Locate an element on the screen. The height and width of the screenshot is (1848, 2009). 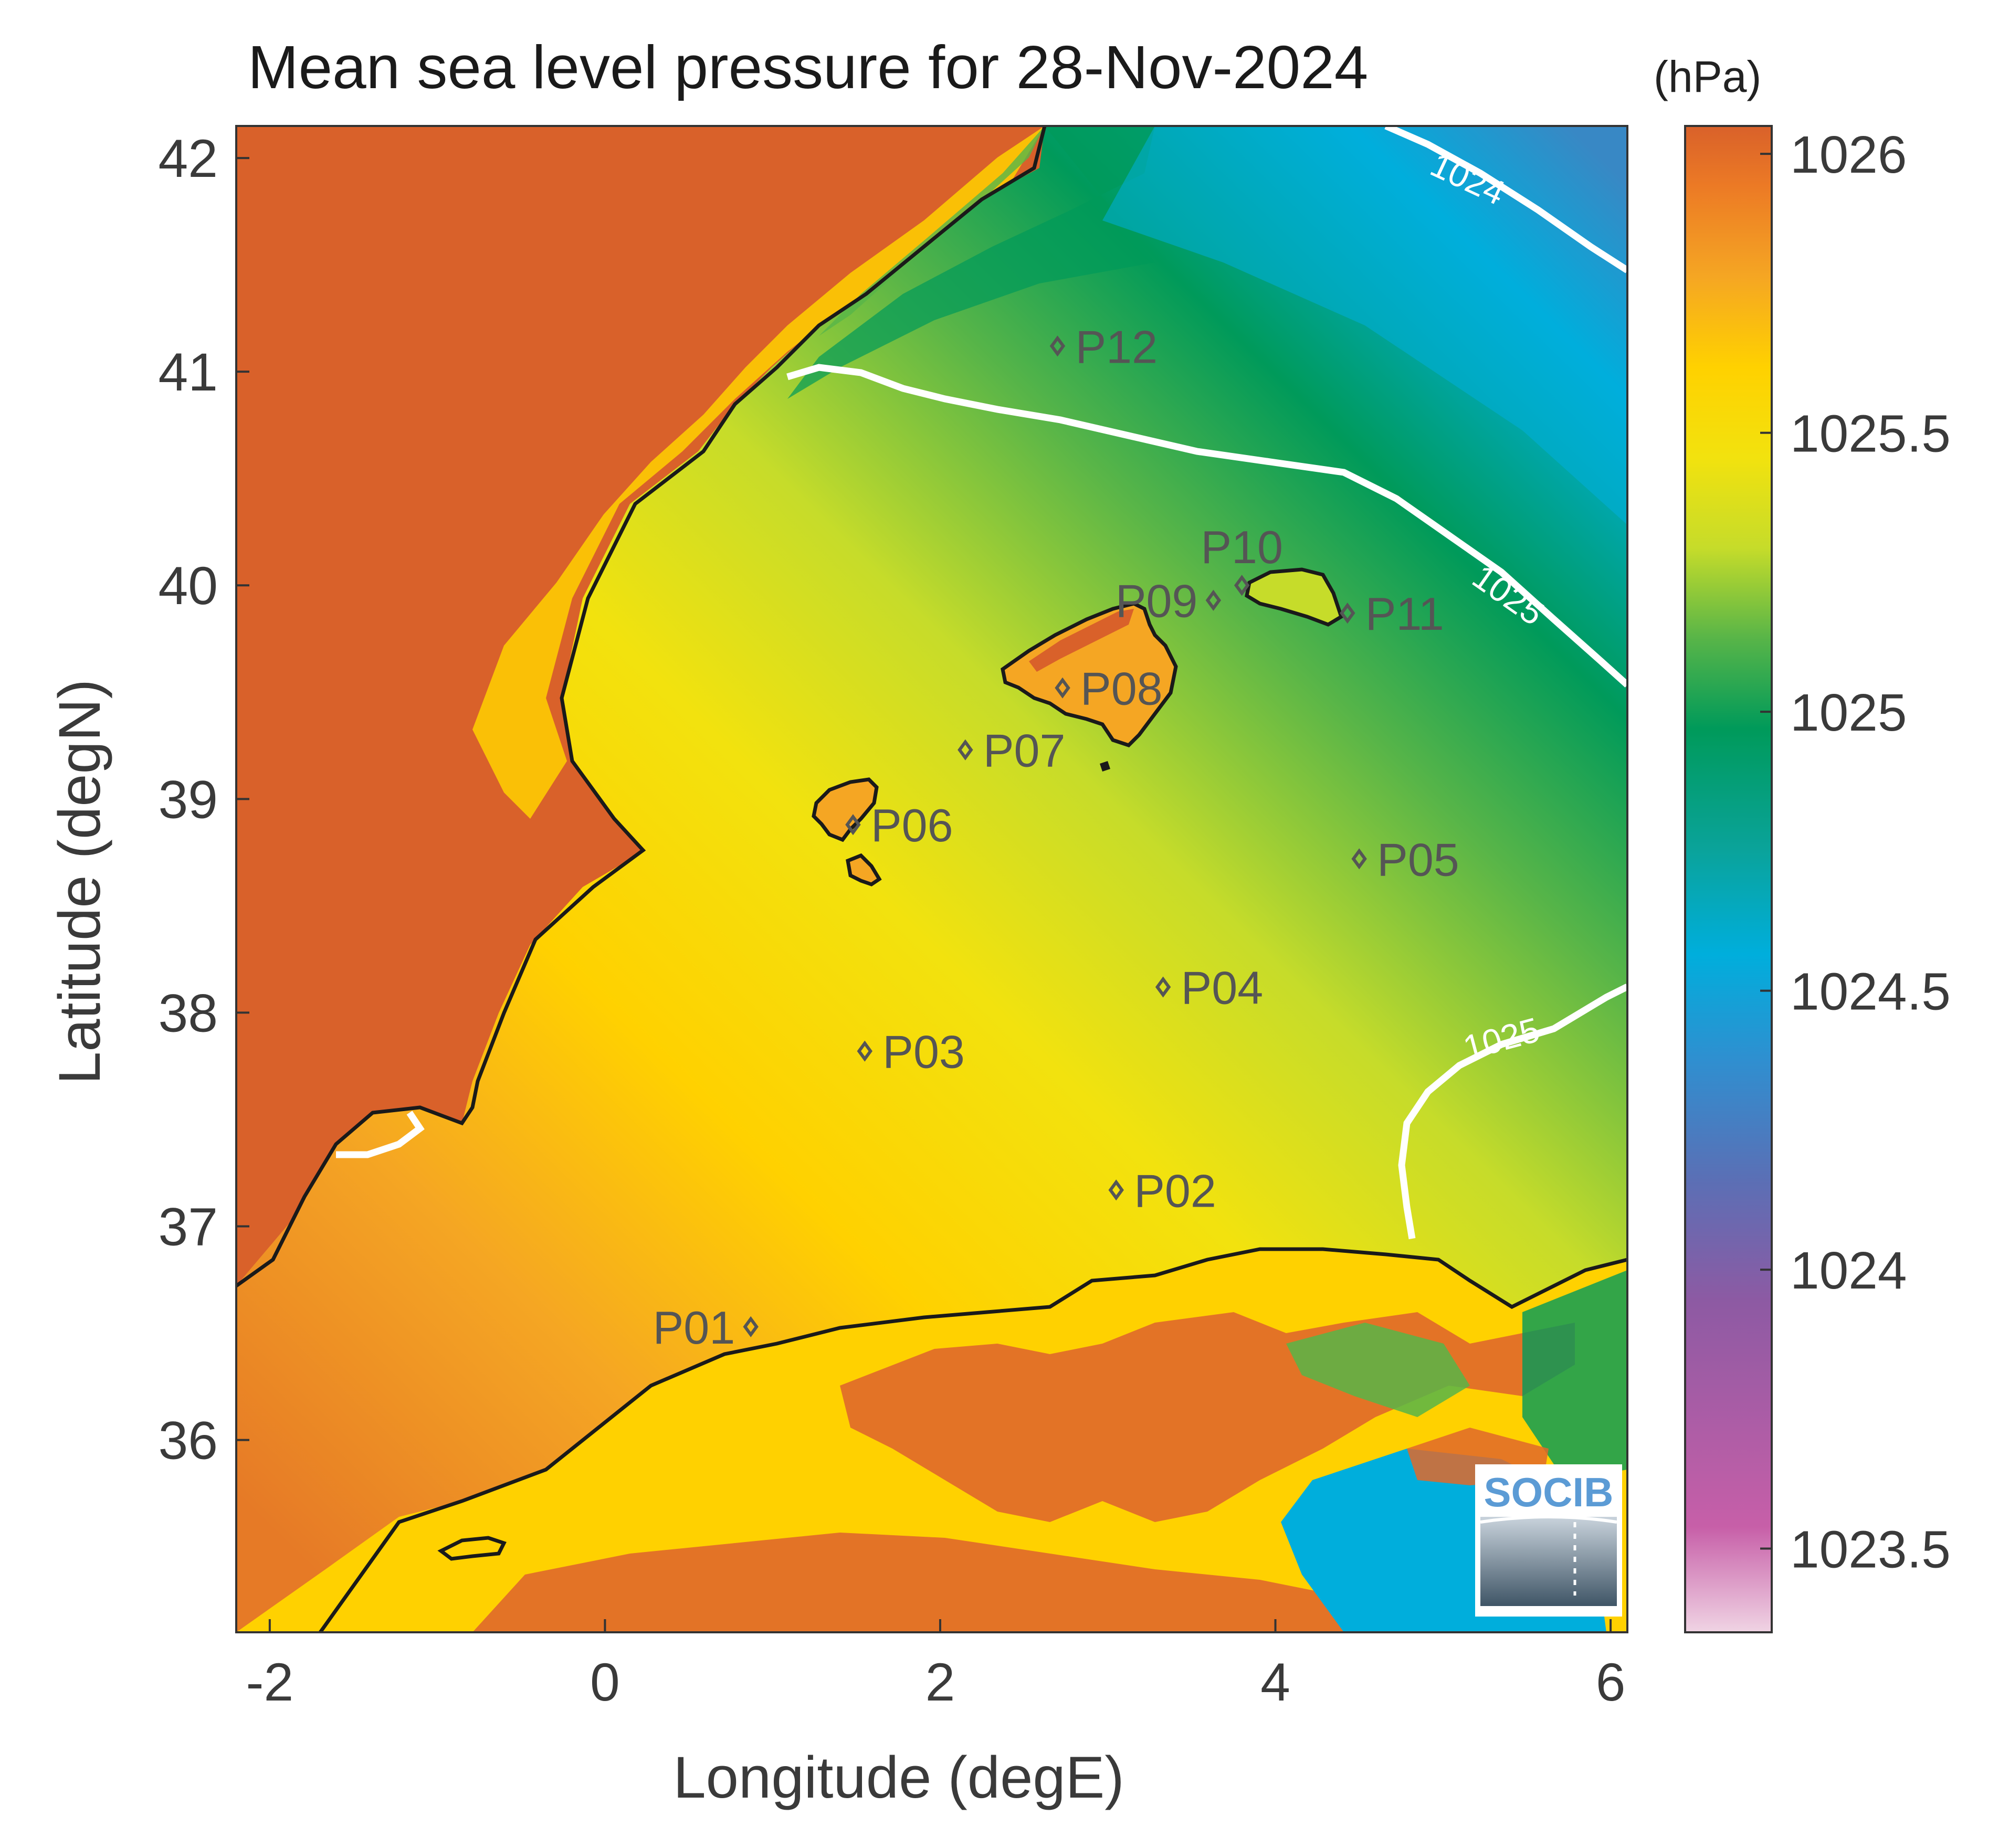
colorbar-frame is located at coordinates (1729, 879).